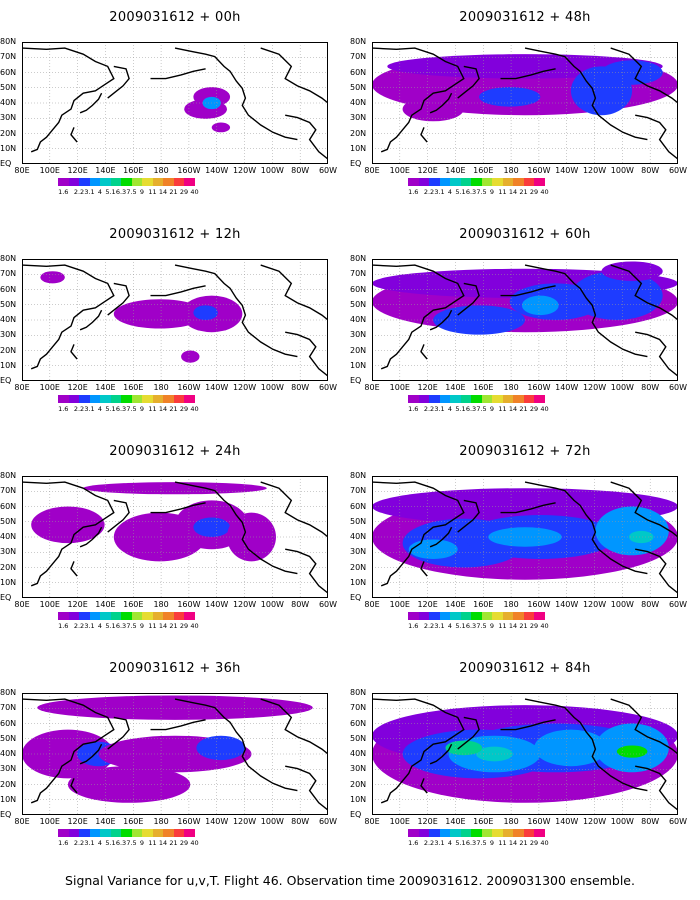 The image size is (700, 900). What do you see at coordinates (22, 604) in the screenshot?
I see `lon-label: 80E` at bounding box center [22, 604].